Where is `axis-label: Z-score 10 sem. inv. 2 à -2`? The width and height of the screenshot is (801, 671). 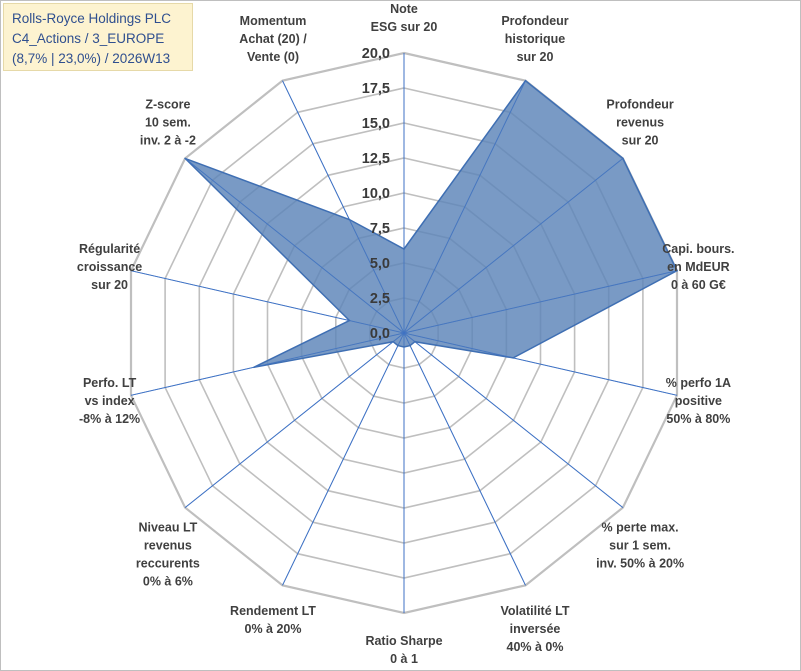 axis-label: Z-score 10 sem. inv. 2 à -2 is located at coordinates (168, 123).